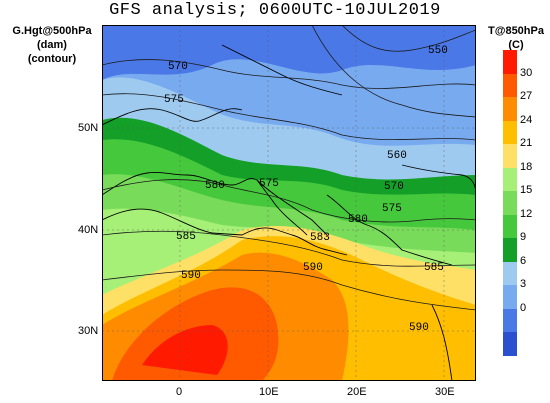 The height and width of the screenshot is (403, 550). I want to click on colorbar-tick-label: 21, so click(526, 143).